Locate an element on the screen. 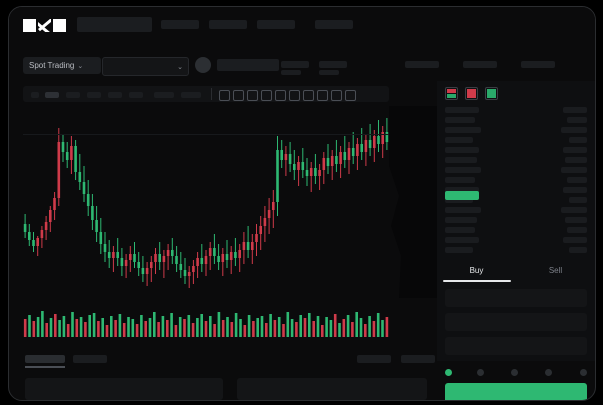 This screenshot has height=405, width=603. crosshair-icon is located at coordinates (238, 95).